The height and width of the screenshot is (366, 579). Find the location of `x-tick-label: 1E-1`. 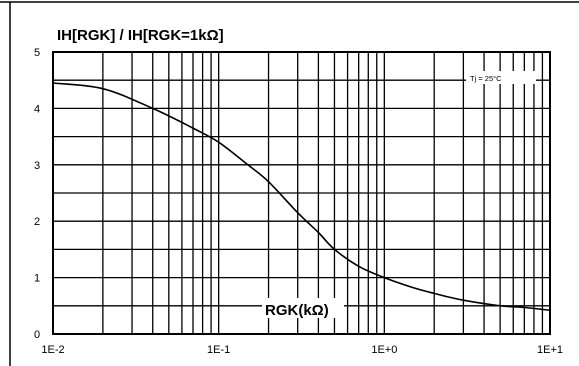

x-tick-label: 1E-1 is located at coordinates (218, 350).